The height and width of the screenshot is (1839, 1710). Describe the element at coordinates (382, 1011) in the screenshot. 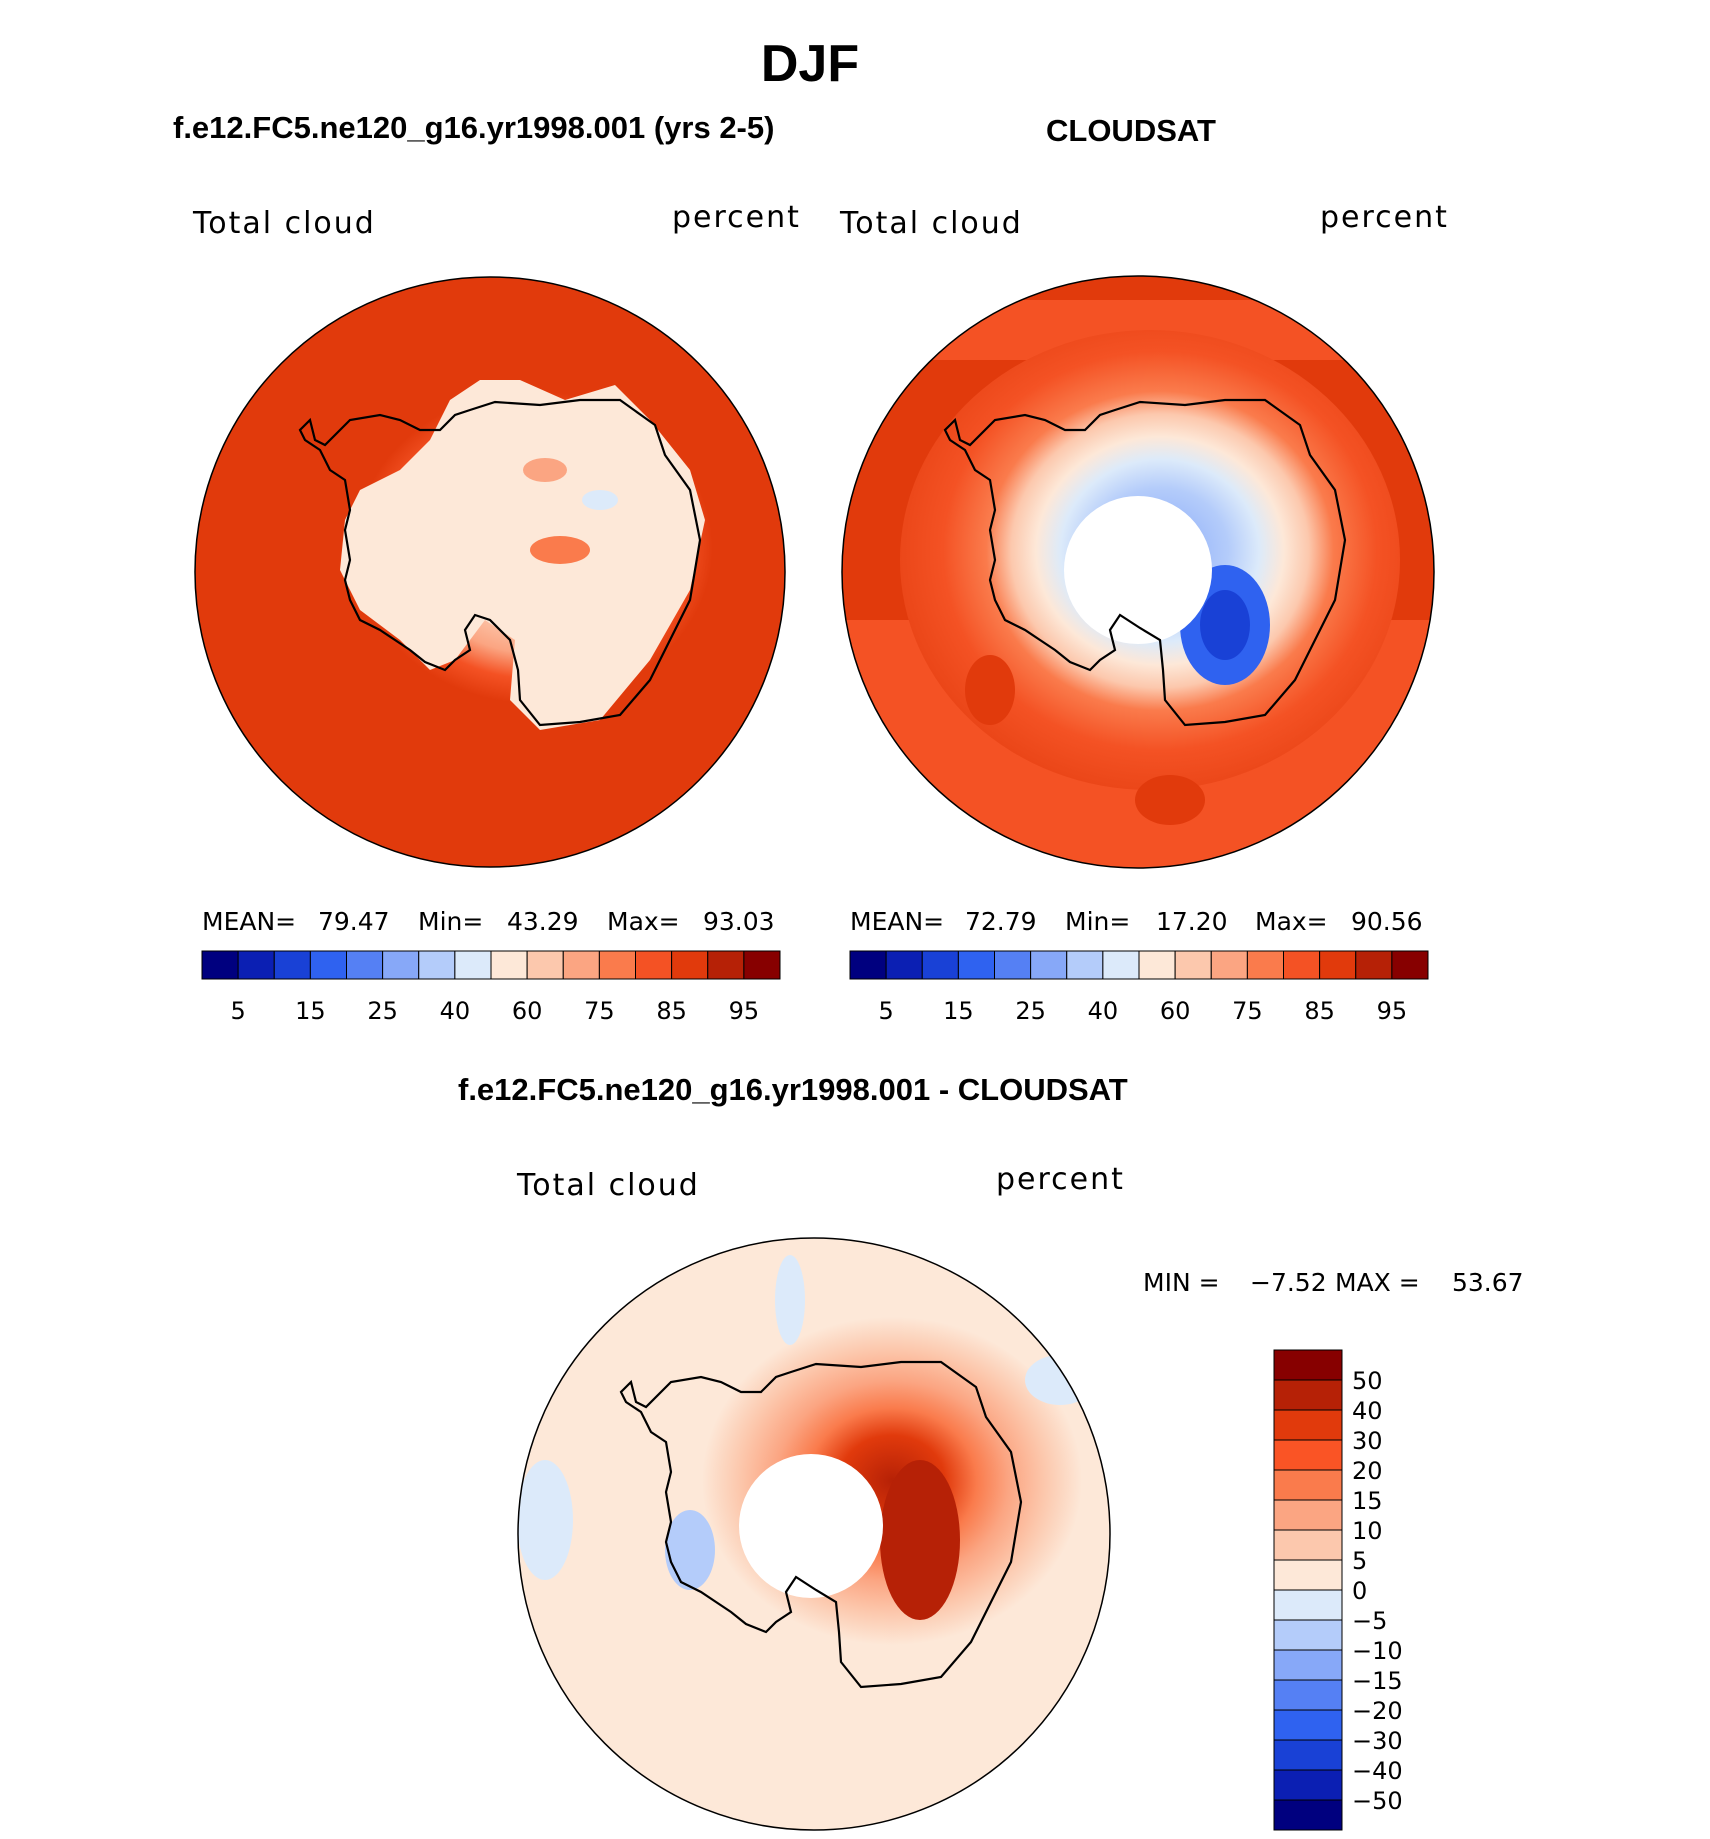

I see `panel1-colorbar-tick-label: 25` at that location.